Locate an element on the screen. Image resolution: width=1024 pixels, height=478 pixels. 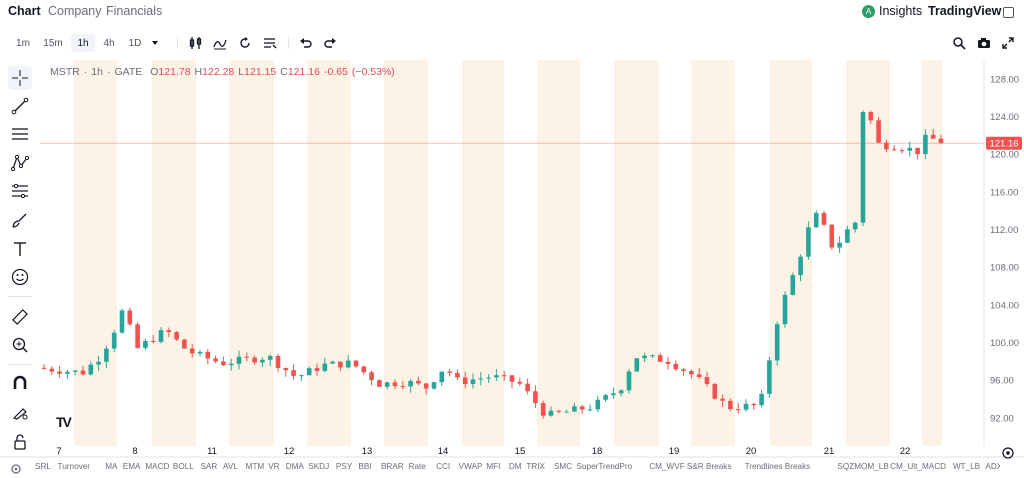
indicator-sar: SAR is located at coordinates (209, 466).